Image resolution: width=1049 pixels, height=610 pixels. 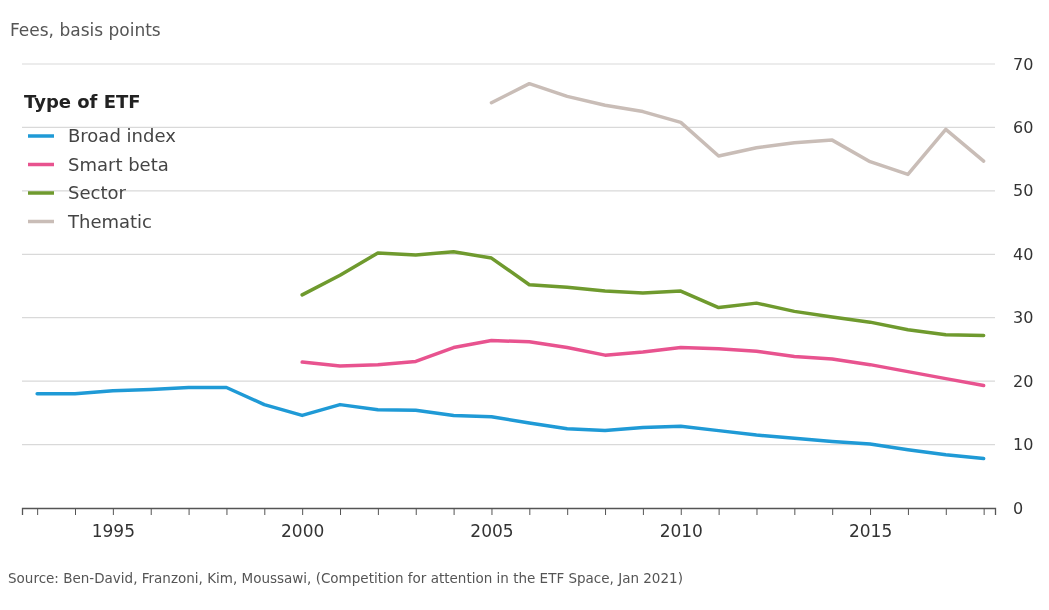 What do you see at coordinates (85, 30) in the screenshot?
I see `y-axis-title: Fees, basis points` at bounding box center [85, 30].